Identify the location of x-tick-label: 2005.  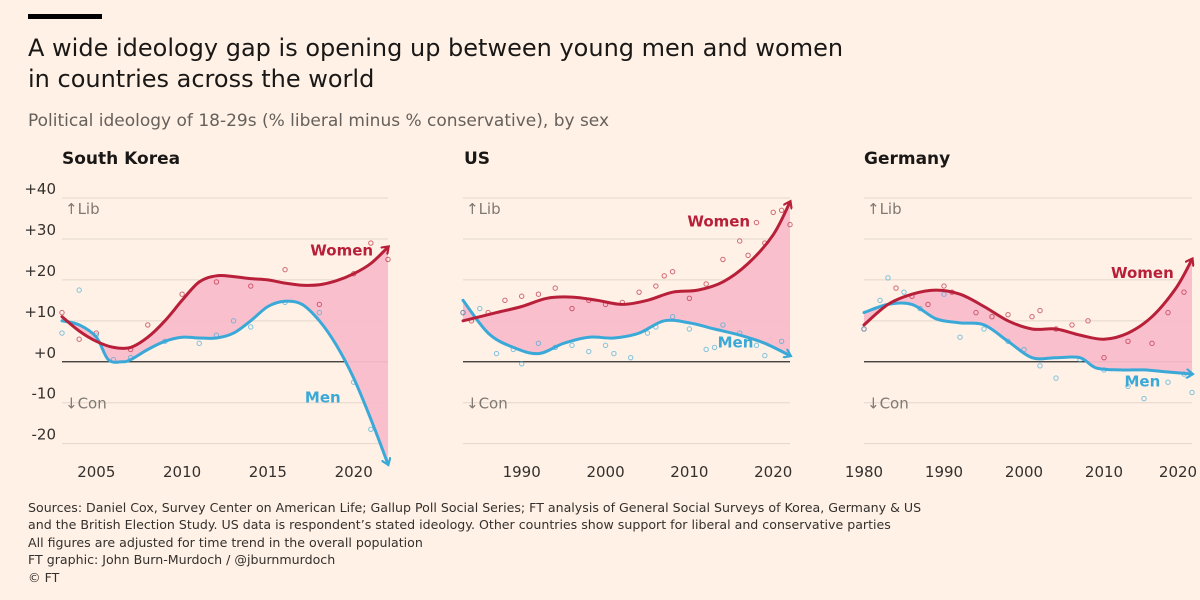
(96, 472).